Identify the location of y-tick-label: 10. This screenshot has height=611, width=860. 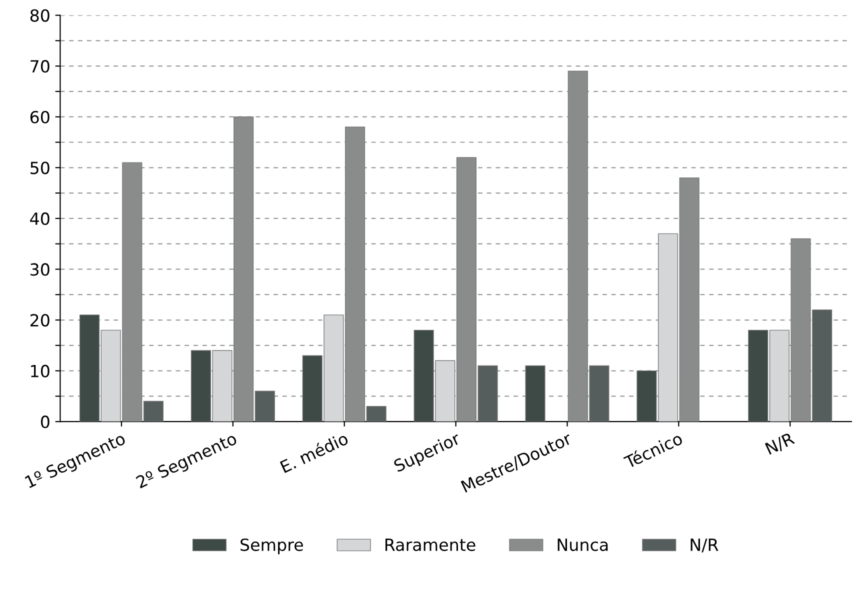
(40, 371).